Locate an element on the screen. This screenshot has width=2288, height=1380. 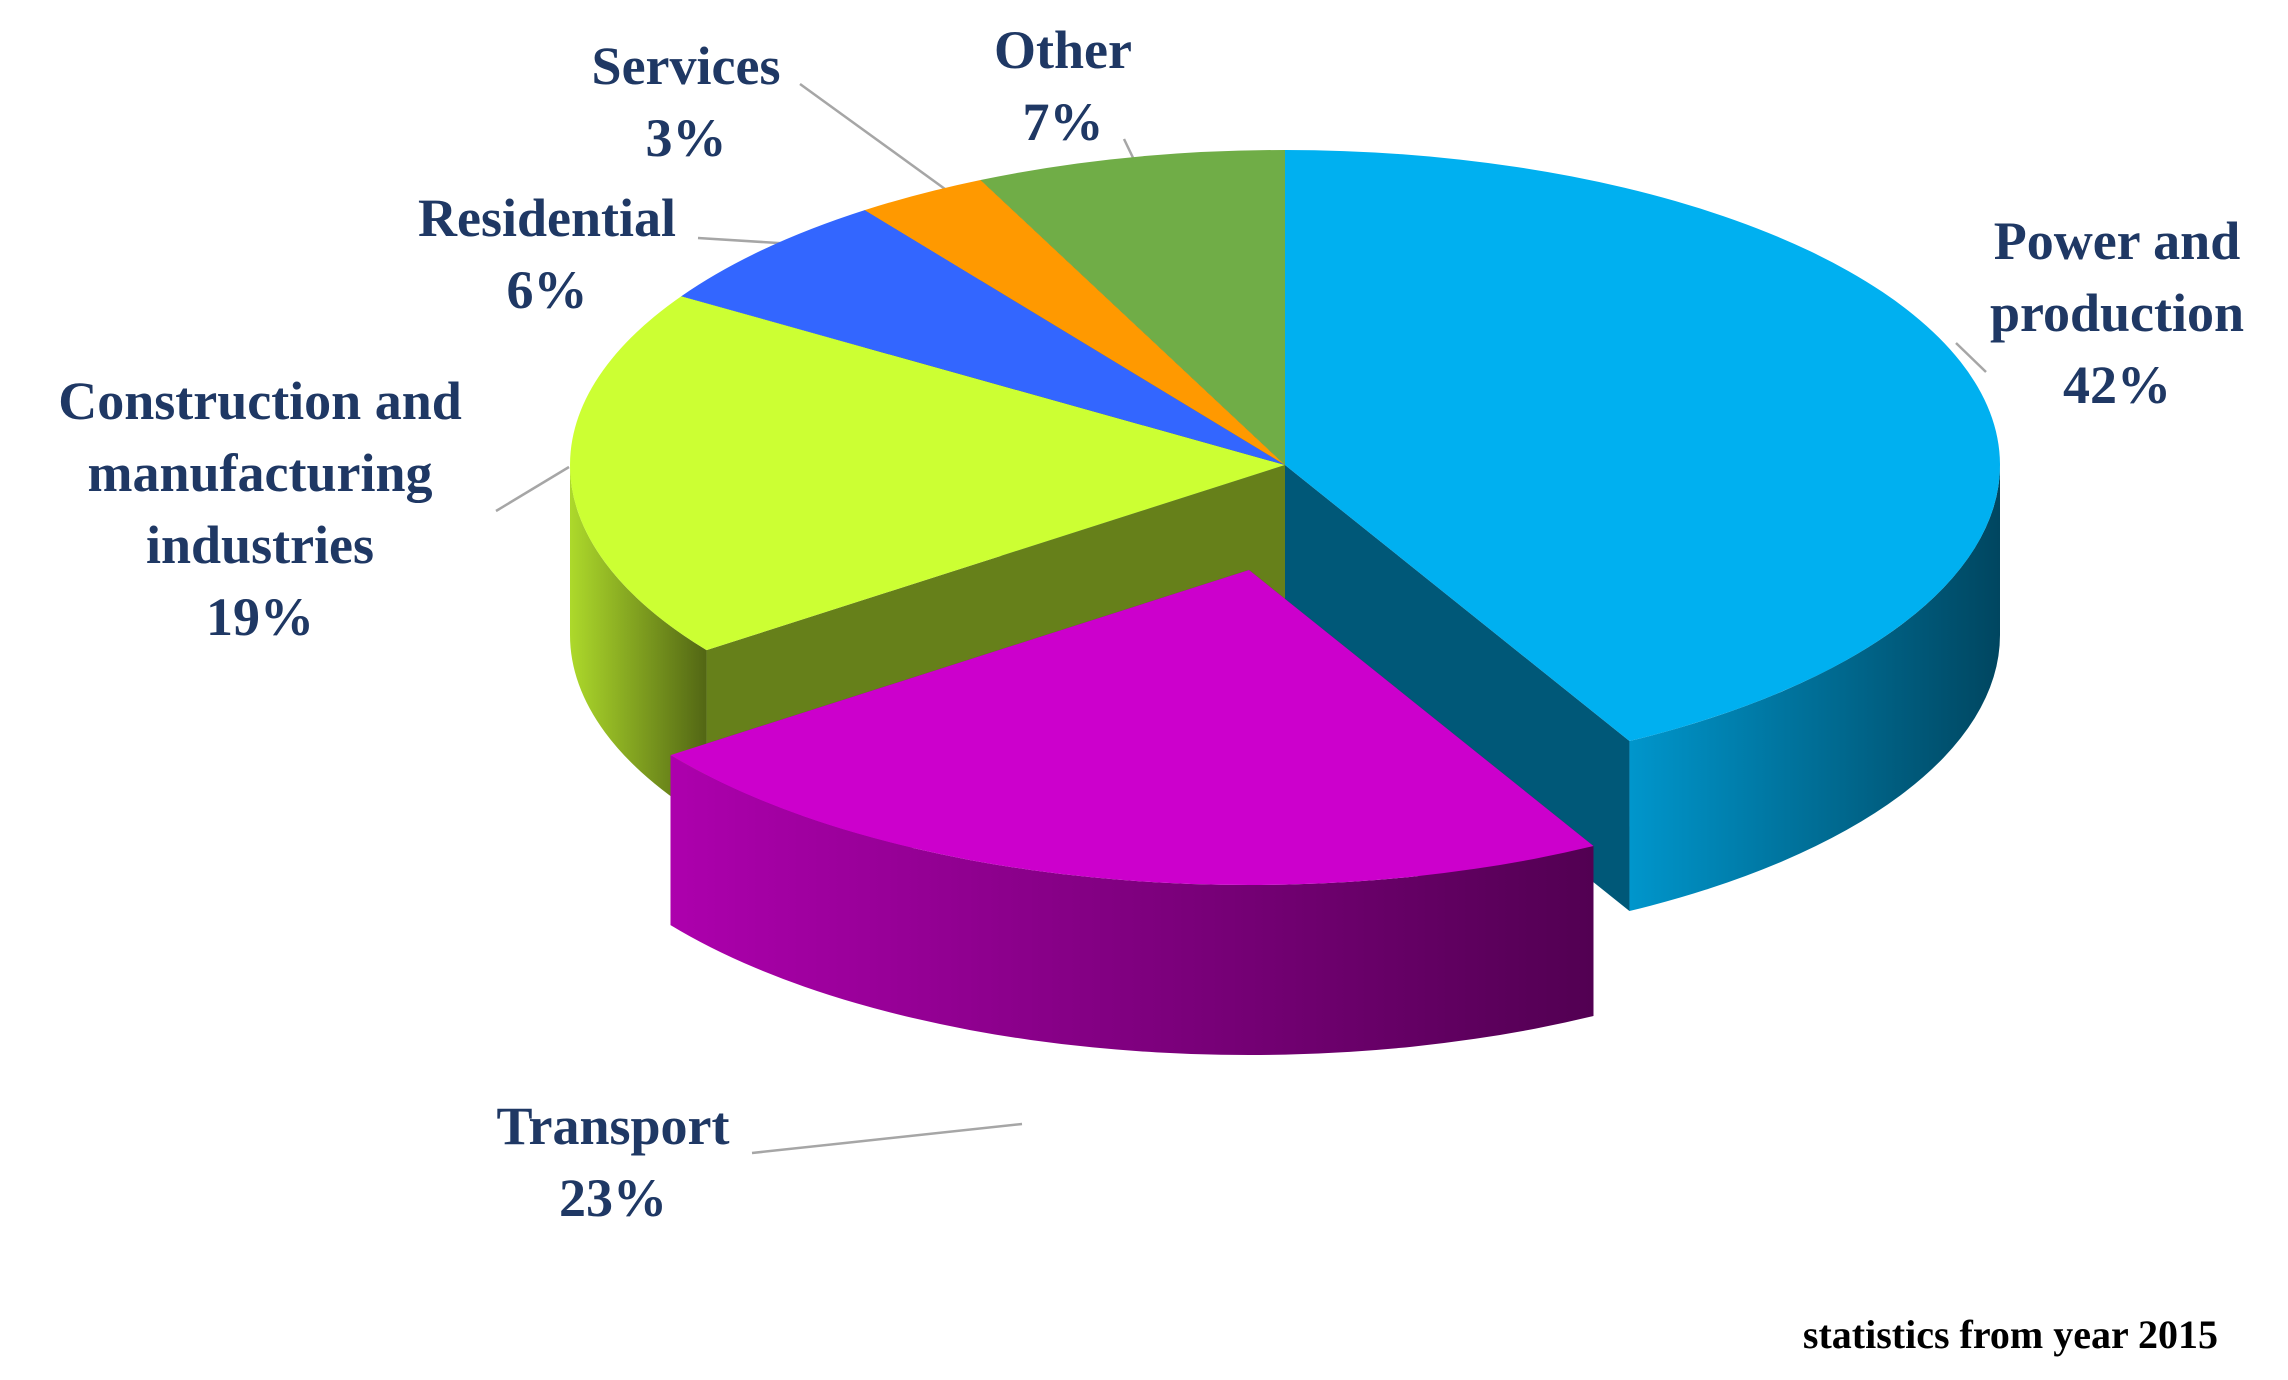
label-name: Services is located at coordinates (686, 66).